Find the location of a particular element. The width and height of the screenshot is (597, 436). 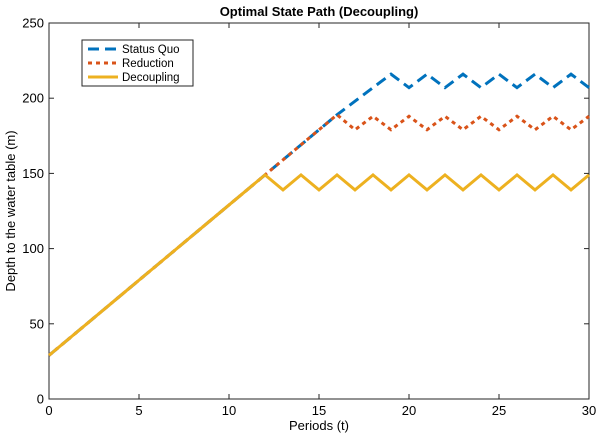

x-tick-label: 15 is located at coordinates (319, 410).